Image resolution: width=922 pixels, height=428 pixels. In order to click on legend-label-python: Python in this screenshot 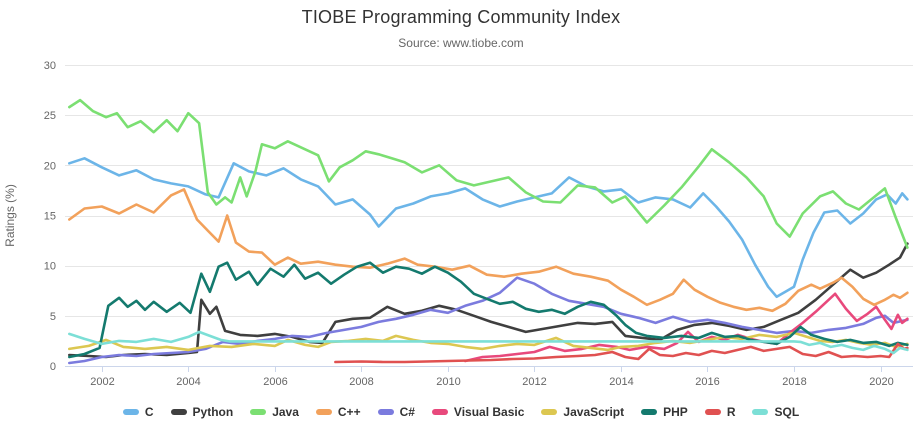, I will do `click(213, 412)`.